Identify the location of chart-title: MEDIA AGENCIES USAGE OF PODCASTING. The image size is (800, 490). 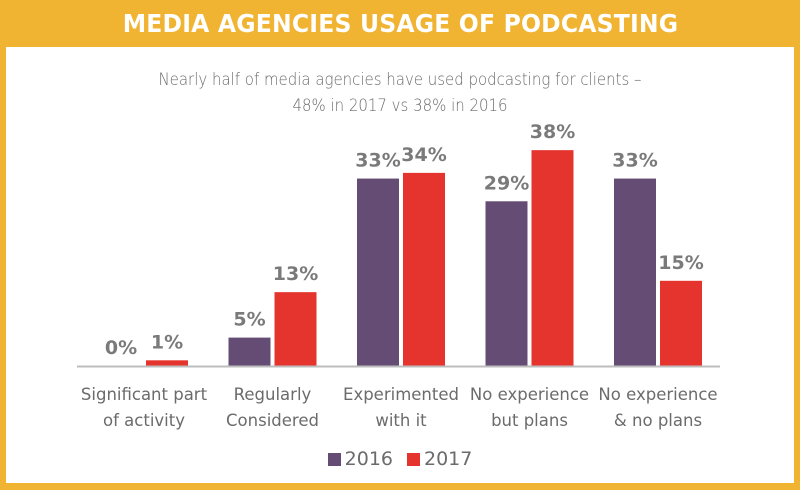
(400, 23).